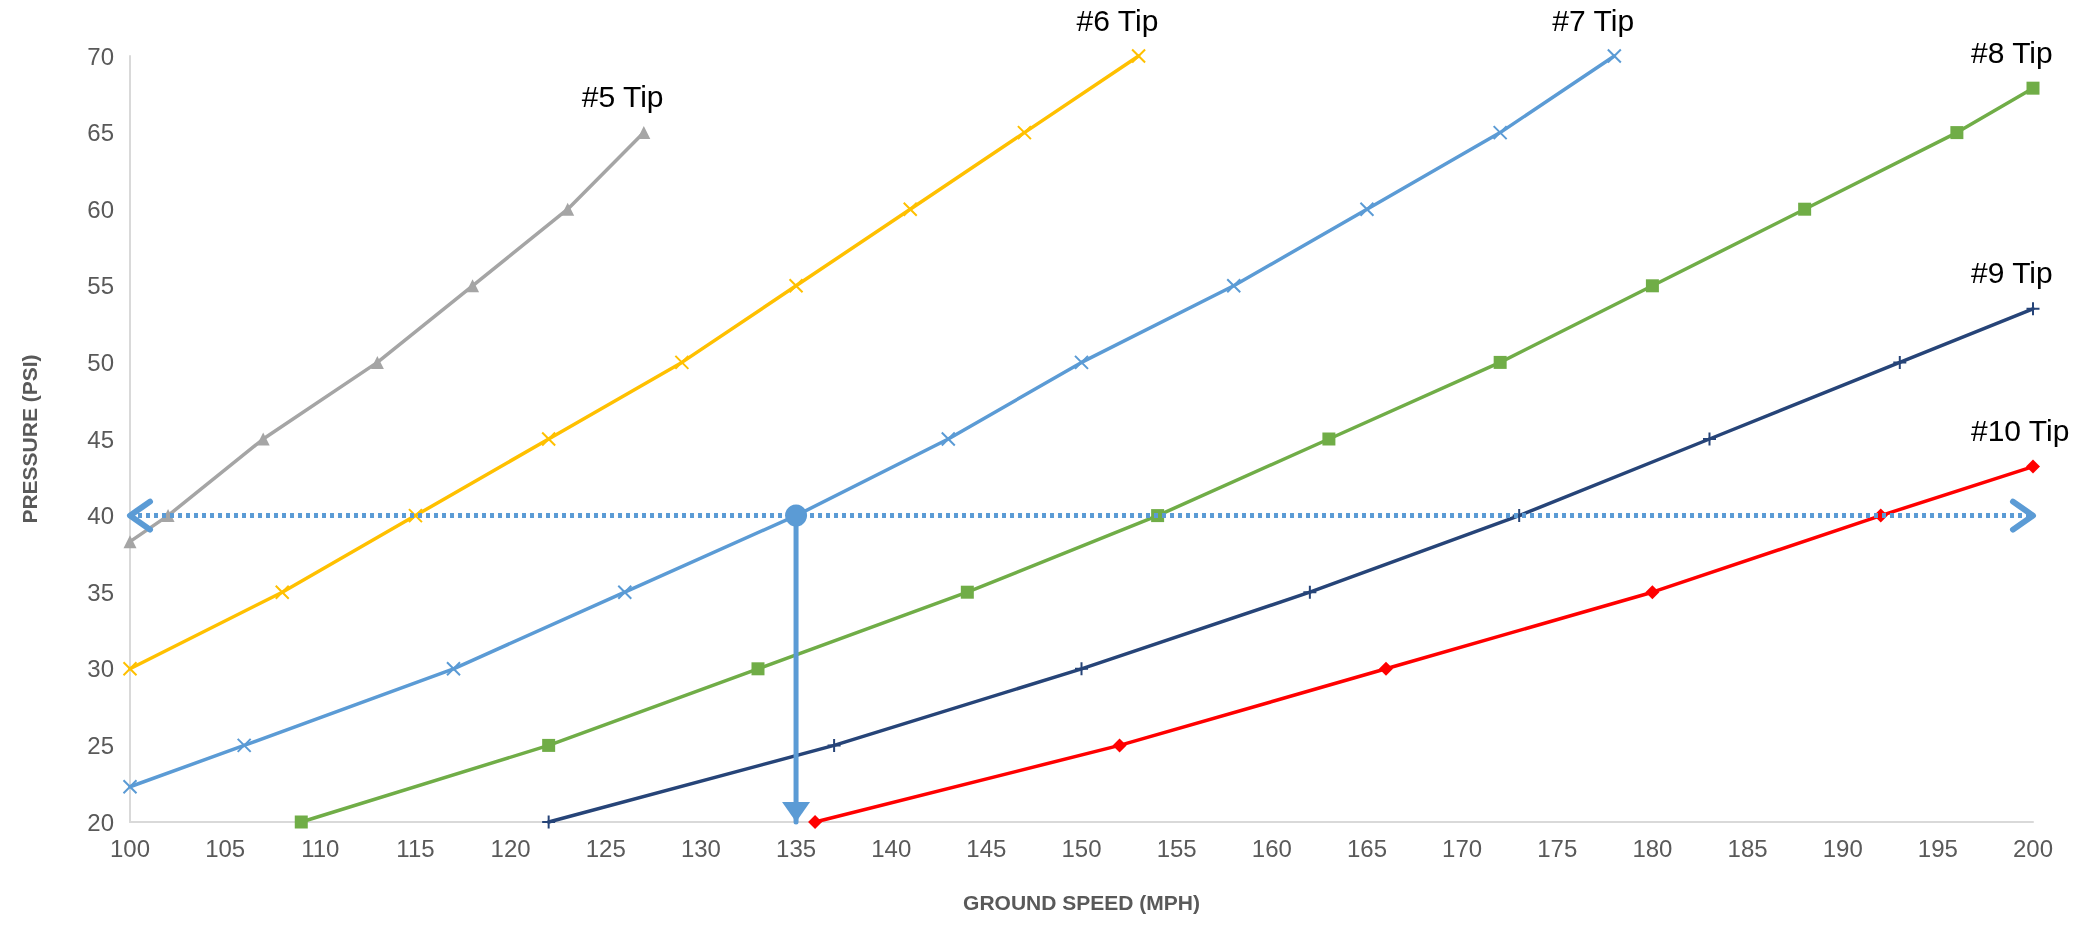 Image resolution: width=2095 pixels, height=937 pixels. What do you see at coordinates (415, 848) in the screenshot?
I see `x-tick-label: 115` at bounding box center [415, 848].